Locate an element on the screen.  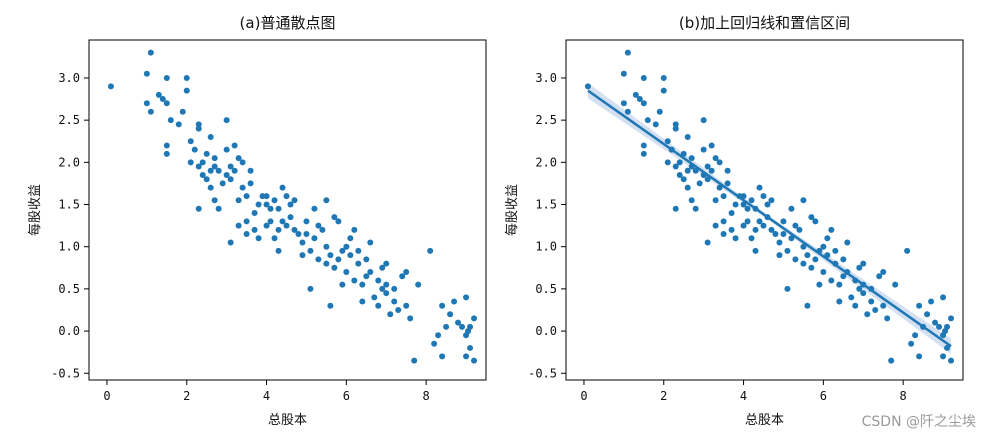
y-tick-label: 2.0 is located at coordinates (546, 162).